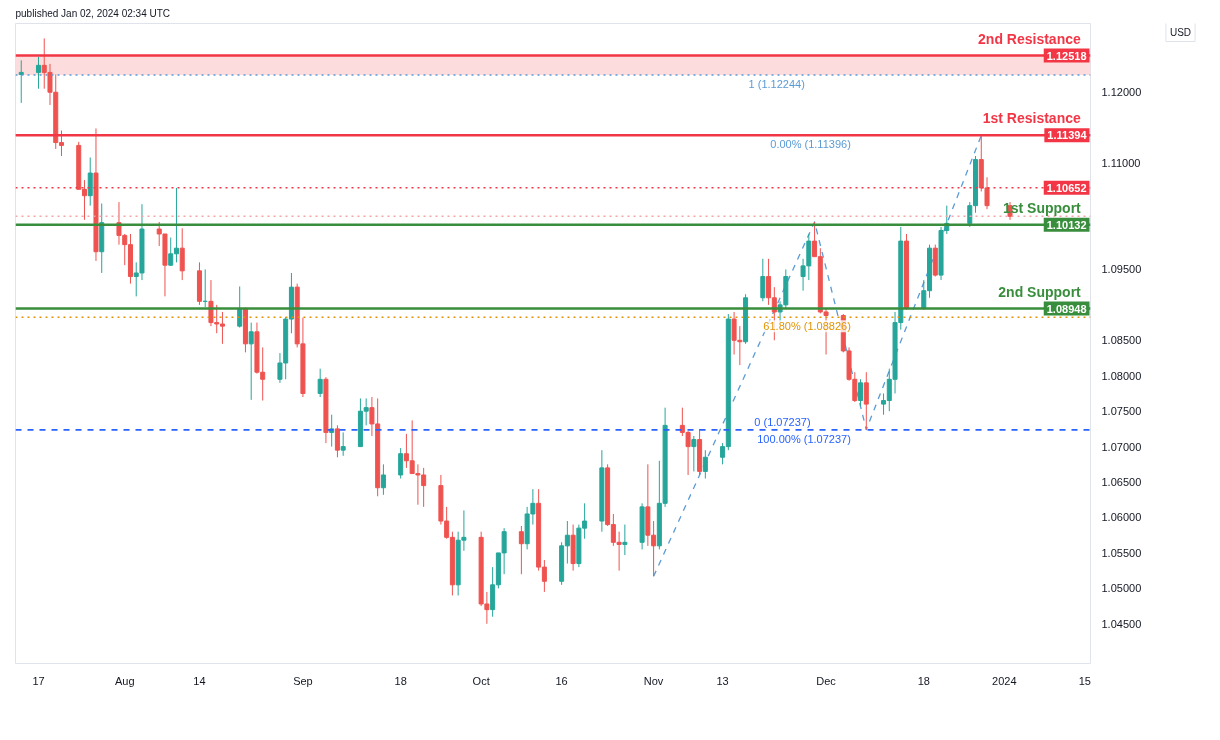 The height and width of the screenshot is (740, 1220). I want to click on annotation: 1st Resistance, so click(1031, 118).